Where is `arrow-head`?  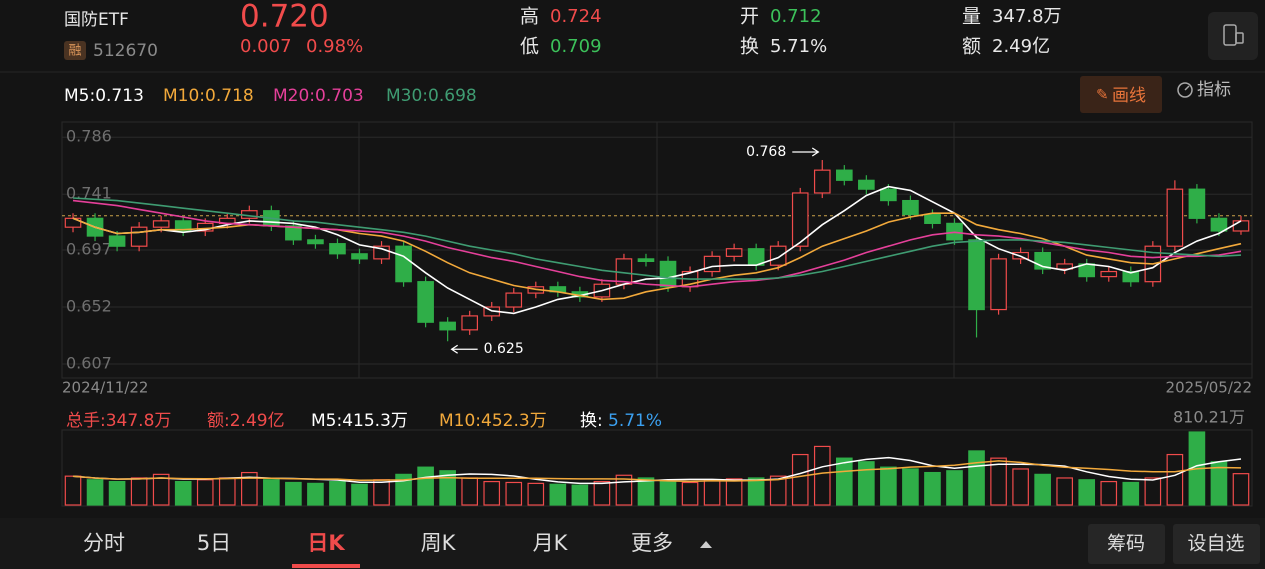
arrow-head is located at coordinates (815, 152).